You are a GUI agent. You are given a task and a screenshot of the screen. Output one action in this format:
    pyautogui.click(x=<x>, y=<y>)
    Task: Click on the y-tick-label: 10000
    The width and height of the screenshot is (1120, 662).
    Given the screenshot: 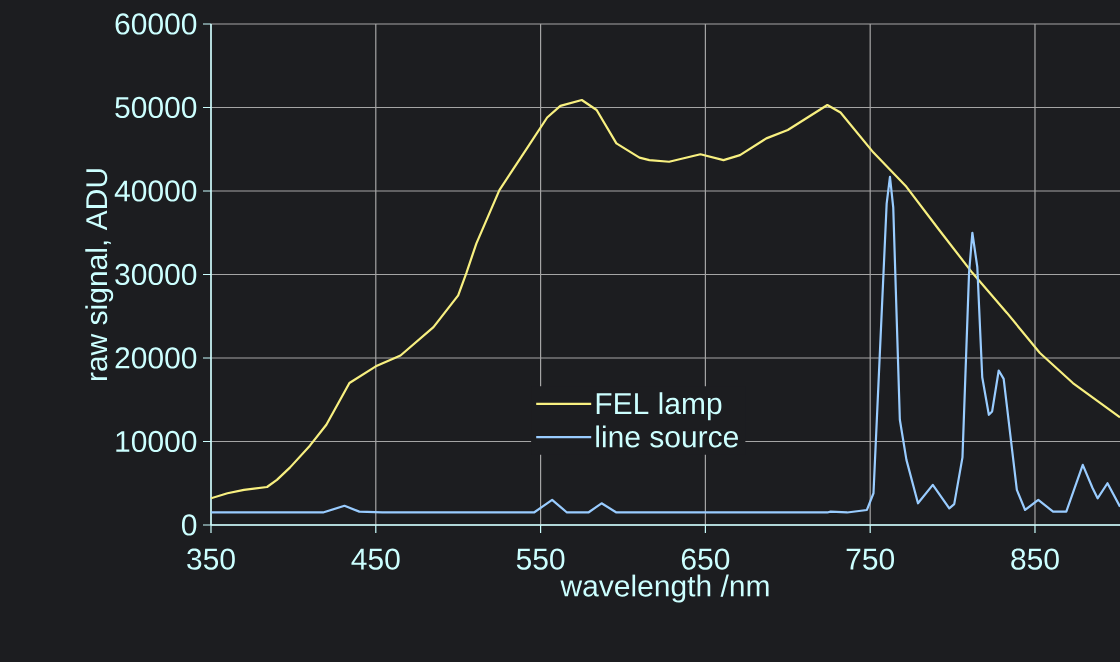 What is the action you would take?
    pyautogui.click(x=156, y=441)
    